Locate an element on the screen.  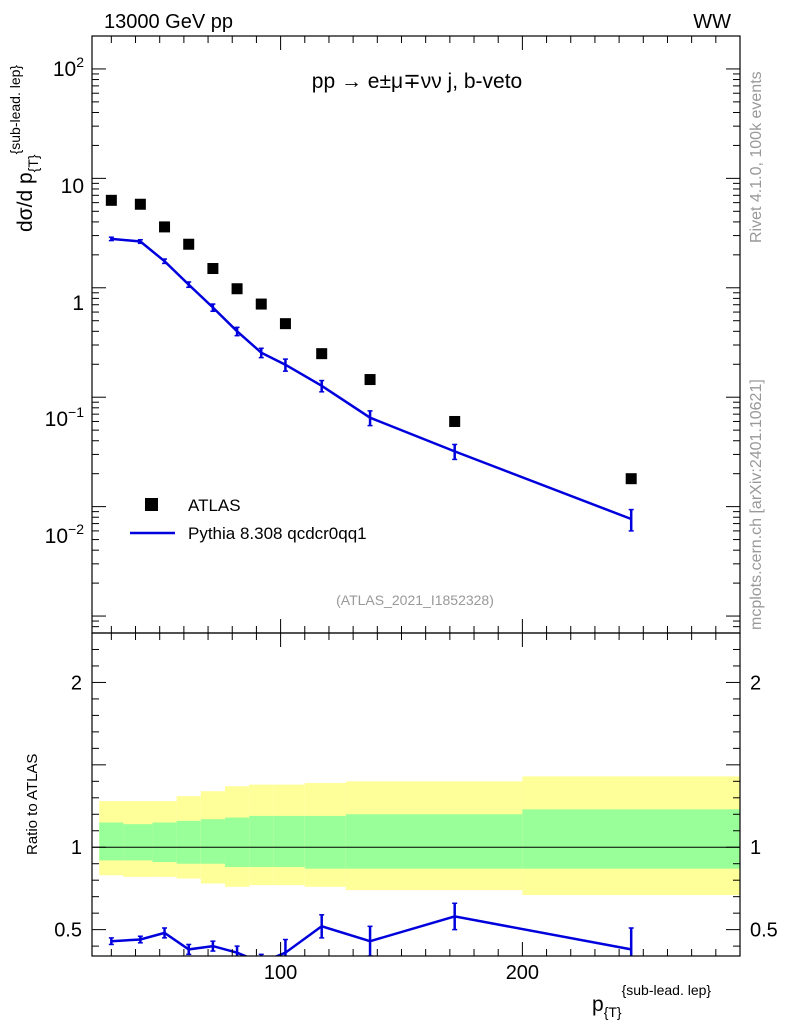
y-tick-label-10: 10 is located at coordinates (72, 186).